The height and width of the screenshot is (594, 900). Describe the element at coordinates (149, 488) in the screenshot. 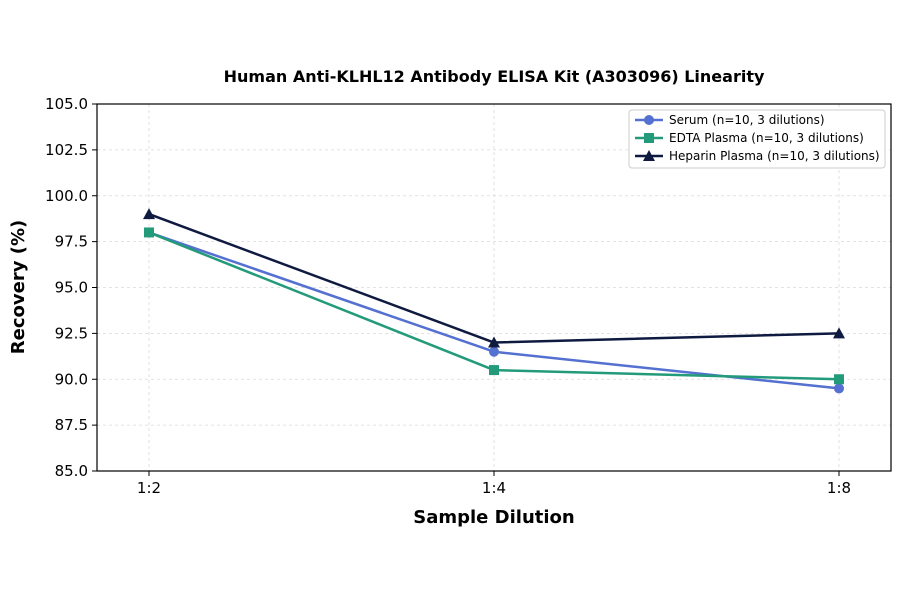

I see `x-tick-label: 1:2` at that location.